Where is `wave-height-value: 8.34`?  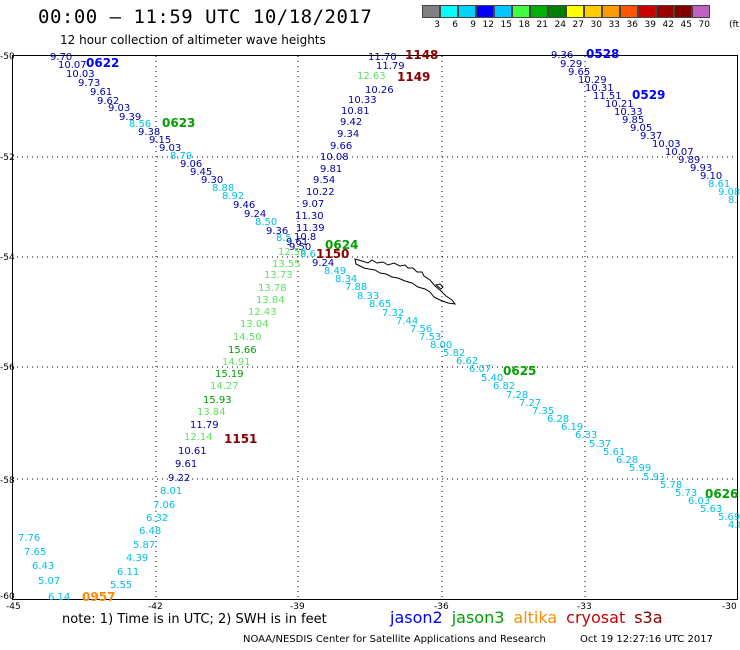
wave-height-value: 8.34 is located at coordinates (346, 279).